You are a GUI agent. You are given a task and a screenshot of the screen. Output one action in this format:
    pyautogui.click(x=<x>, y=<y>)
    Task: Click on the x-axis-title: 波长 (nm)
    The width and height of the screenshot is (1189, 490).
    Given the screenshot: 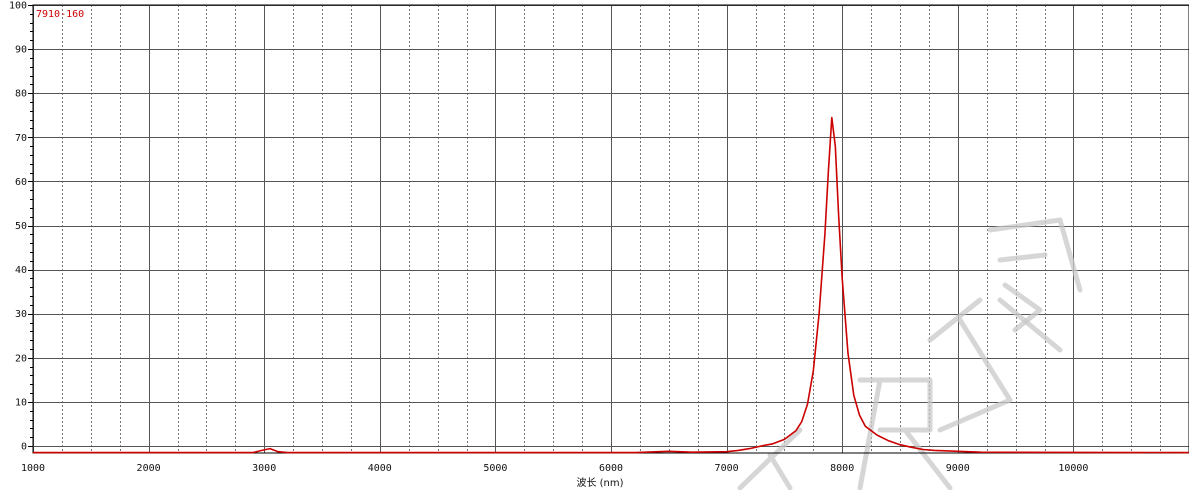 What is the action you would take?
    pyautogui.click(x=599, y=482)
    